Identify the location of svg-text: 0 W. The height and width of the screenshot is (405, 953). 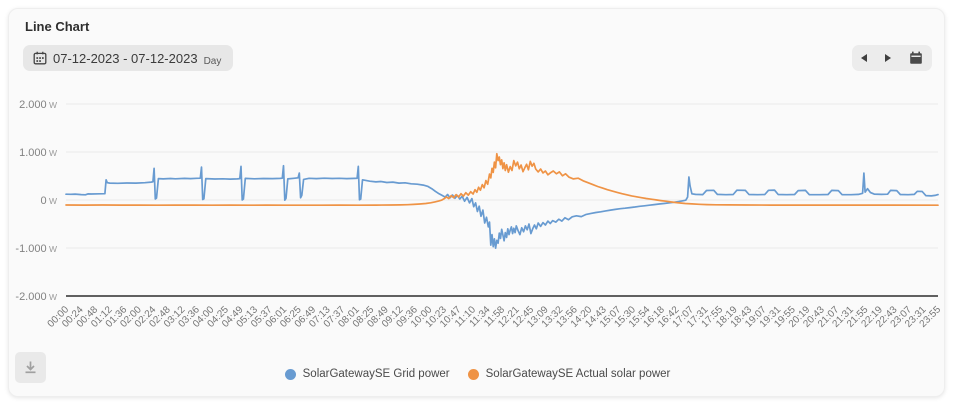
(48, 201).